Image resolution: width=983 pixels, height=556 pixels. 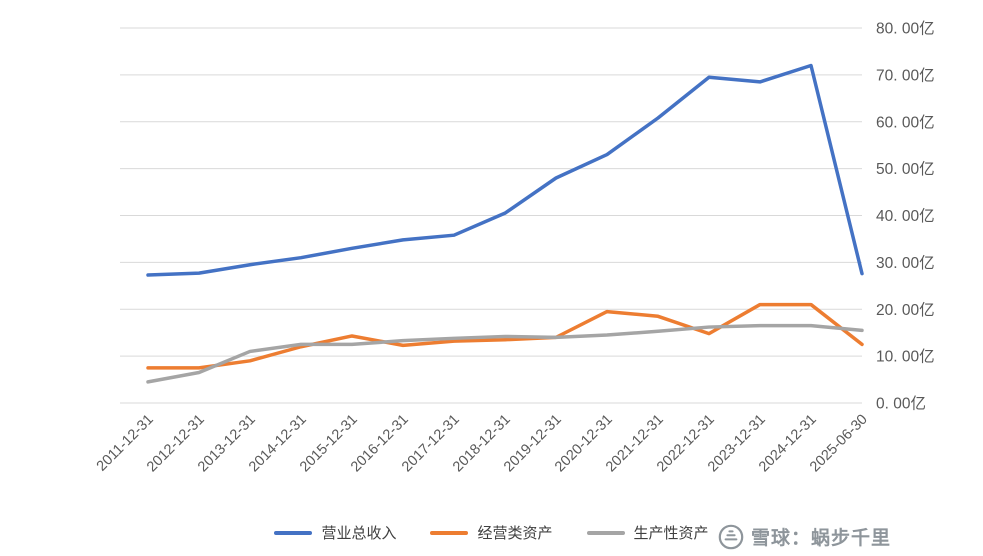 I want to click on chart-legend: 营业总收入 经营类资产 生产性资产, so click(x=491, y=532).